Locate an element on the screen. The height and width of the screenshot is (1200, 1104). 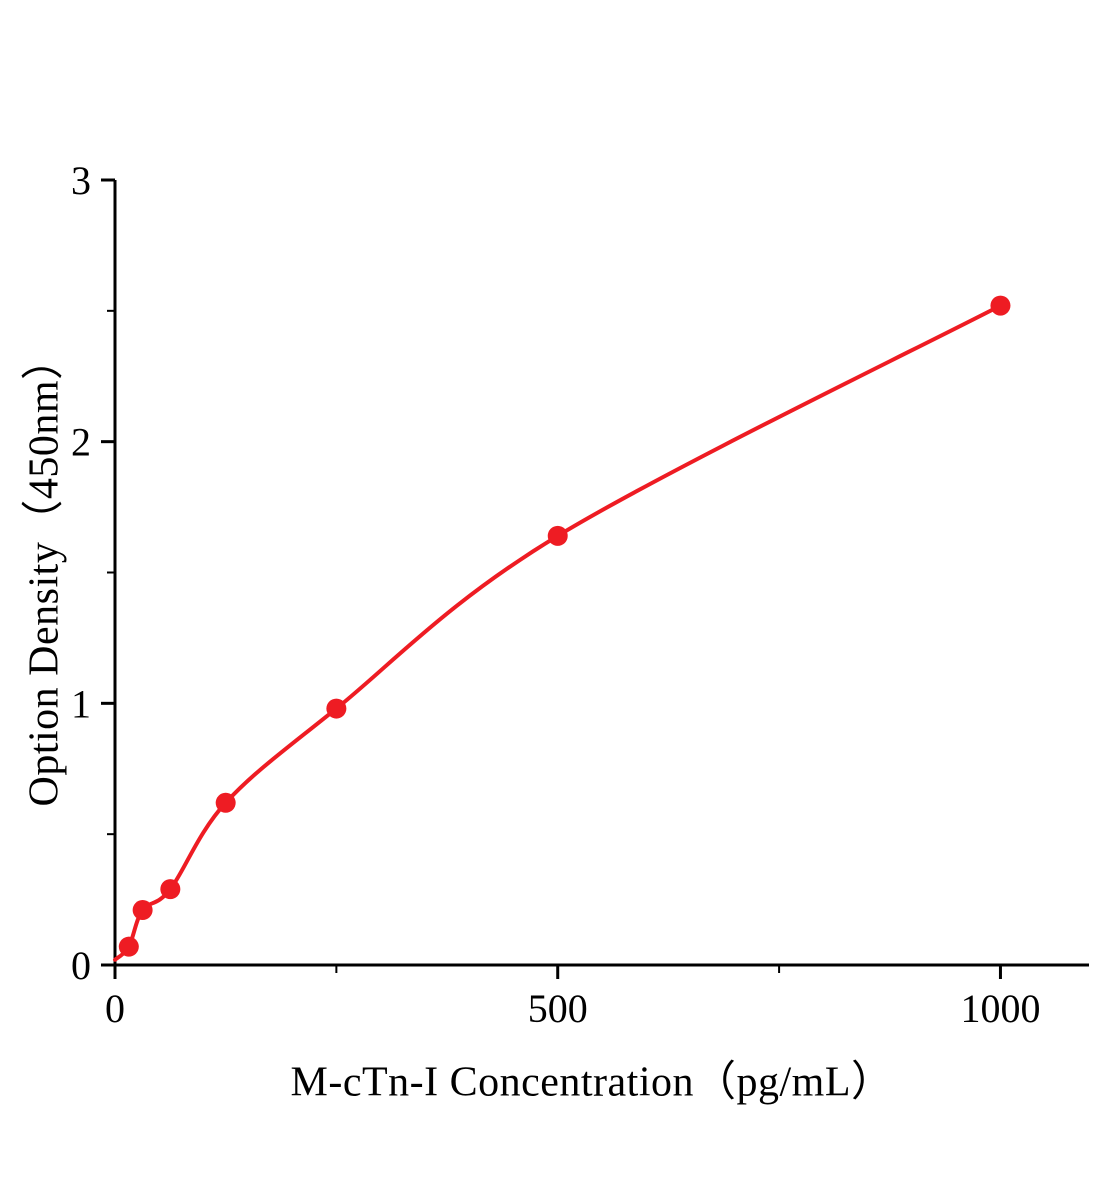
y-axis-label: Option Density（450nm） is located at coordinates (44, 572).